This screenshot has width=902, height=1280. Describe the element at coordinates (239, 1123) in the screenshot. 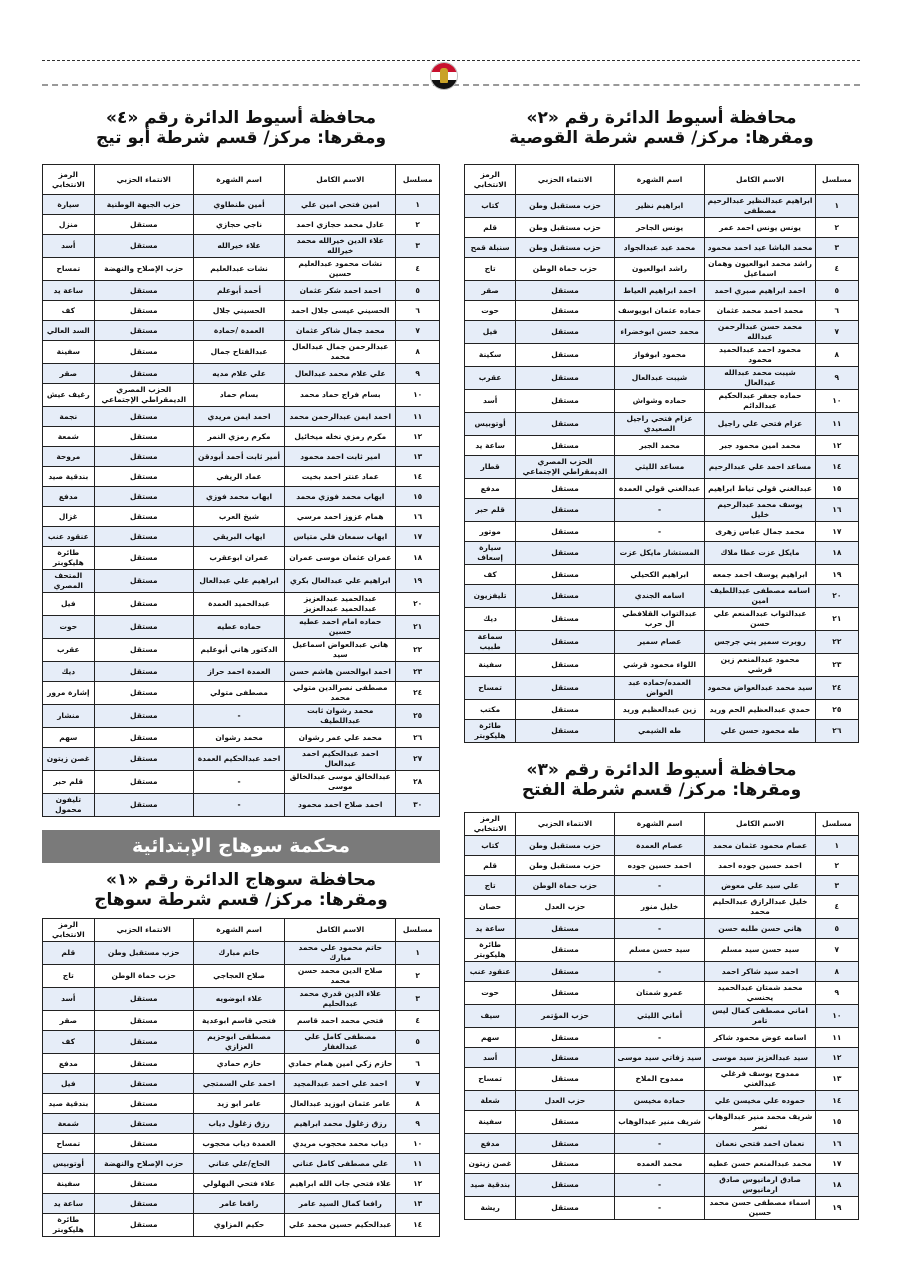

I see `nickname-cell: رزق زغلول دياب` at that location.